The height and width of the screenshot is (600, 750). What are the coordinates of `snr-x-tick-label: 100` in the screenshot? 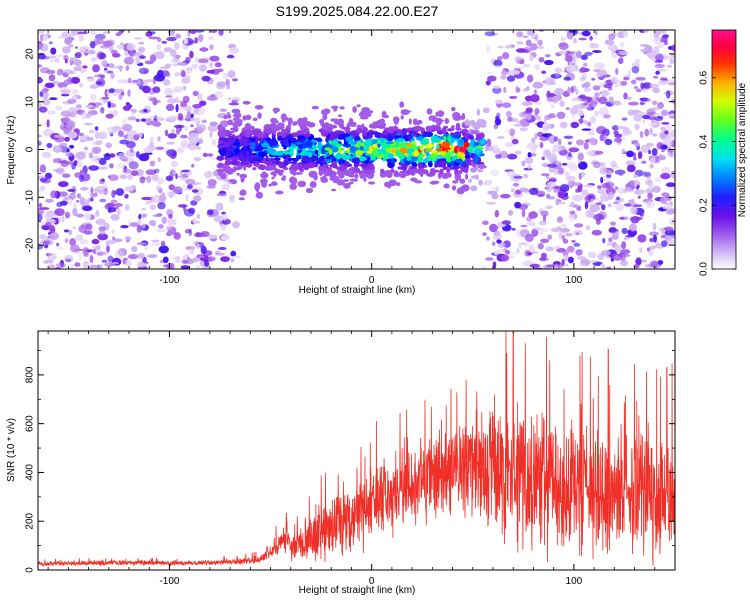 It's located at (574, 581).